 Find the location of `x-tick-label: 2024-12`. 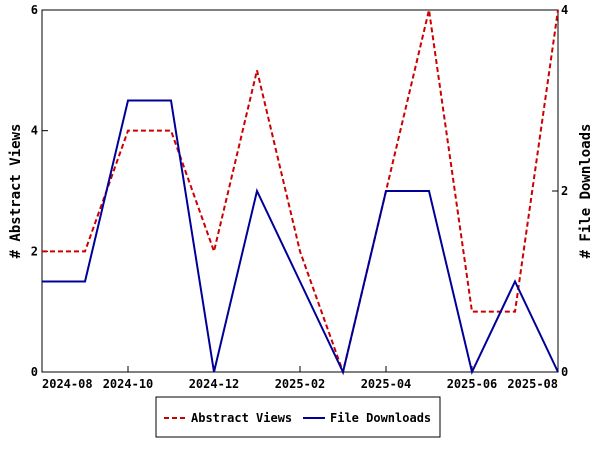

x-tick-label: 2024-12 is located at coordinates (214, 384).